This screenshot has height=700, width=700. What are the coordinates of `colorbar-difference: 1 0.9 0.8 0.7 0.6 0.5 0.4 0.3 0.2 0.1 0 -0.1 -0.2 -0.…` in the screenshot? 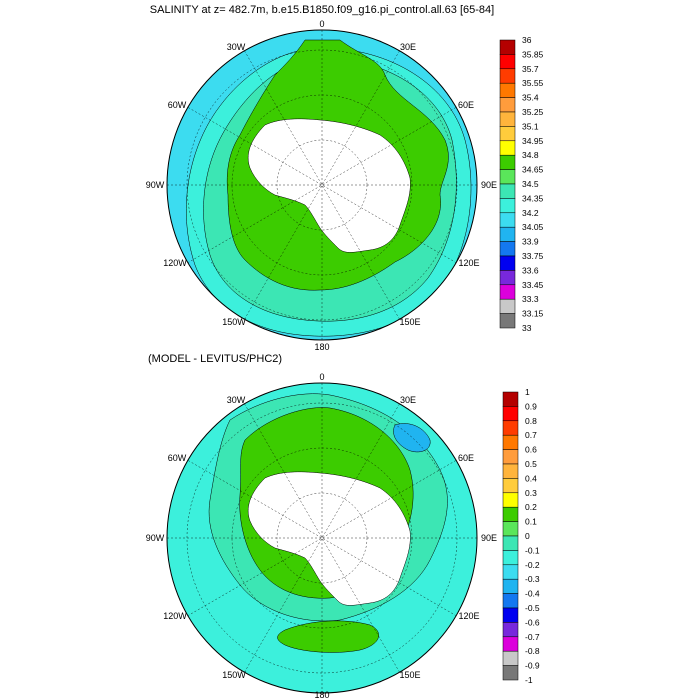 It's located at (521, 536).